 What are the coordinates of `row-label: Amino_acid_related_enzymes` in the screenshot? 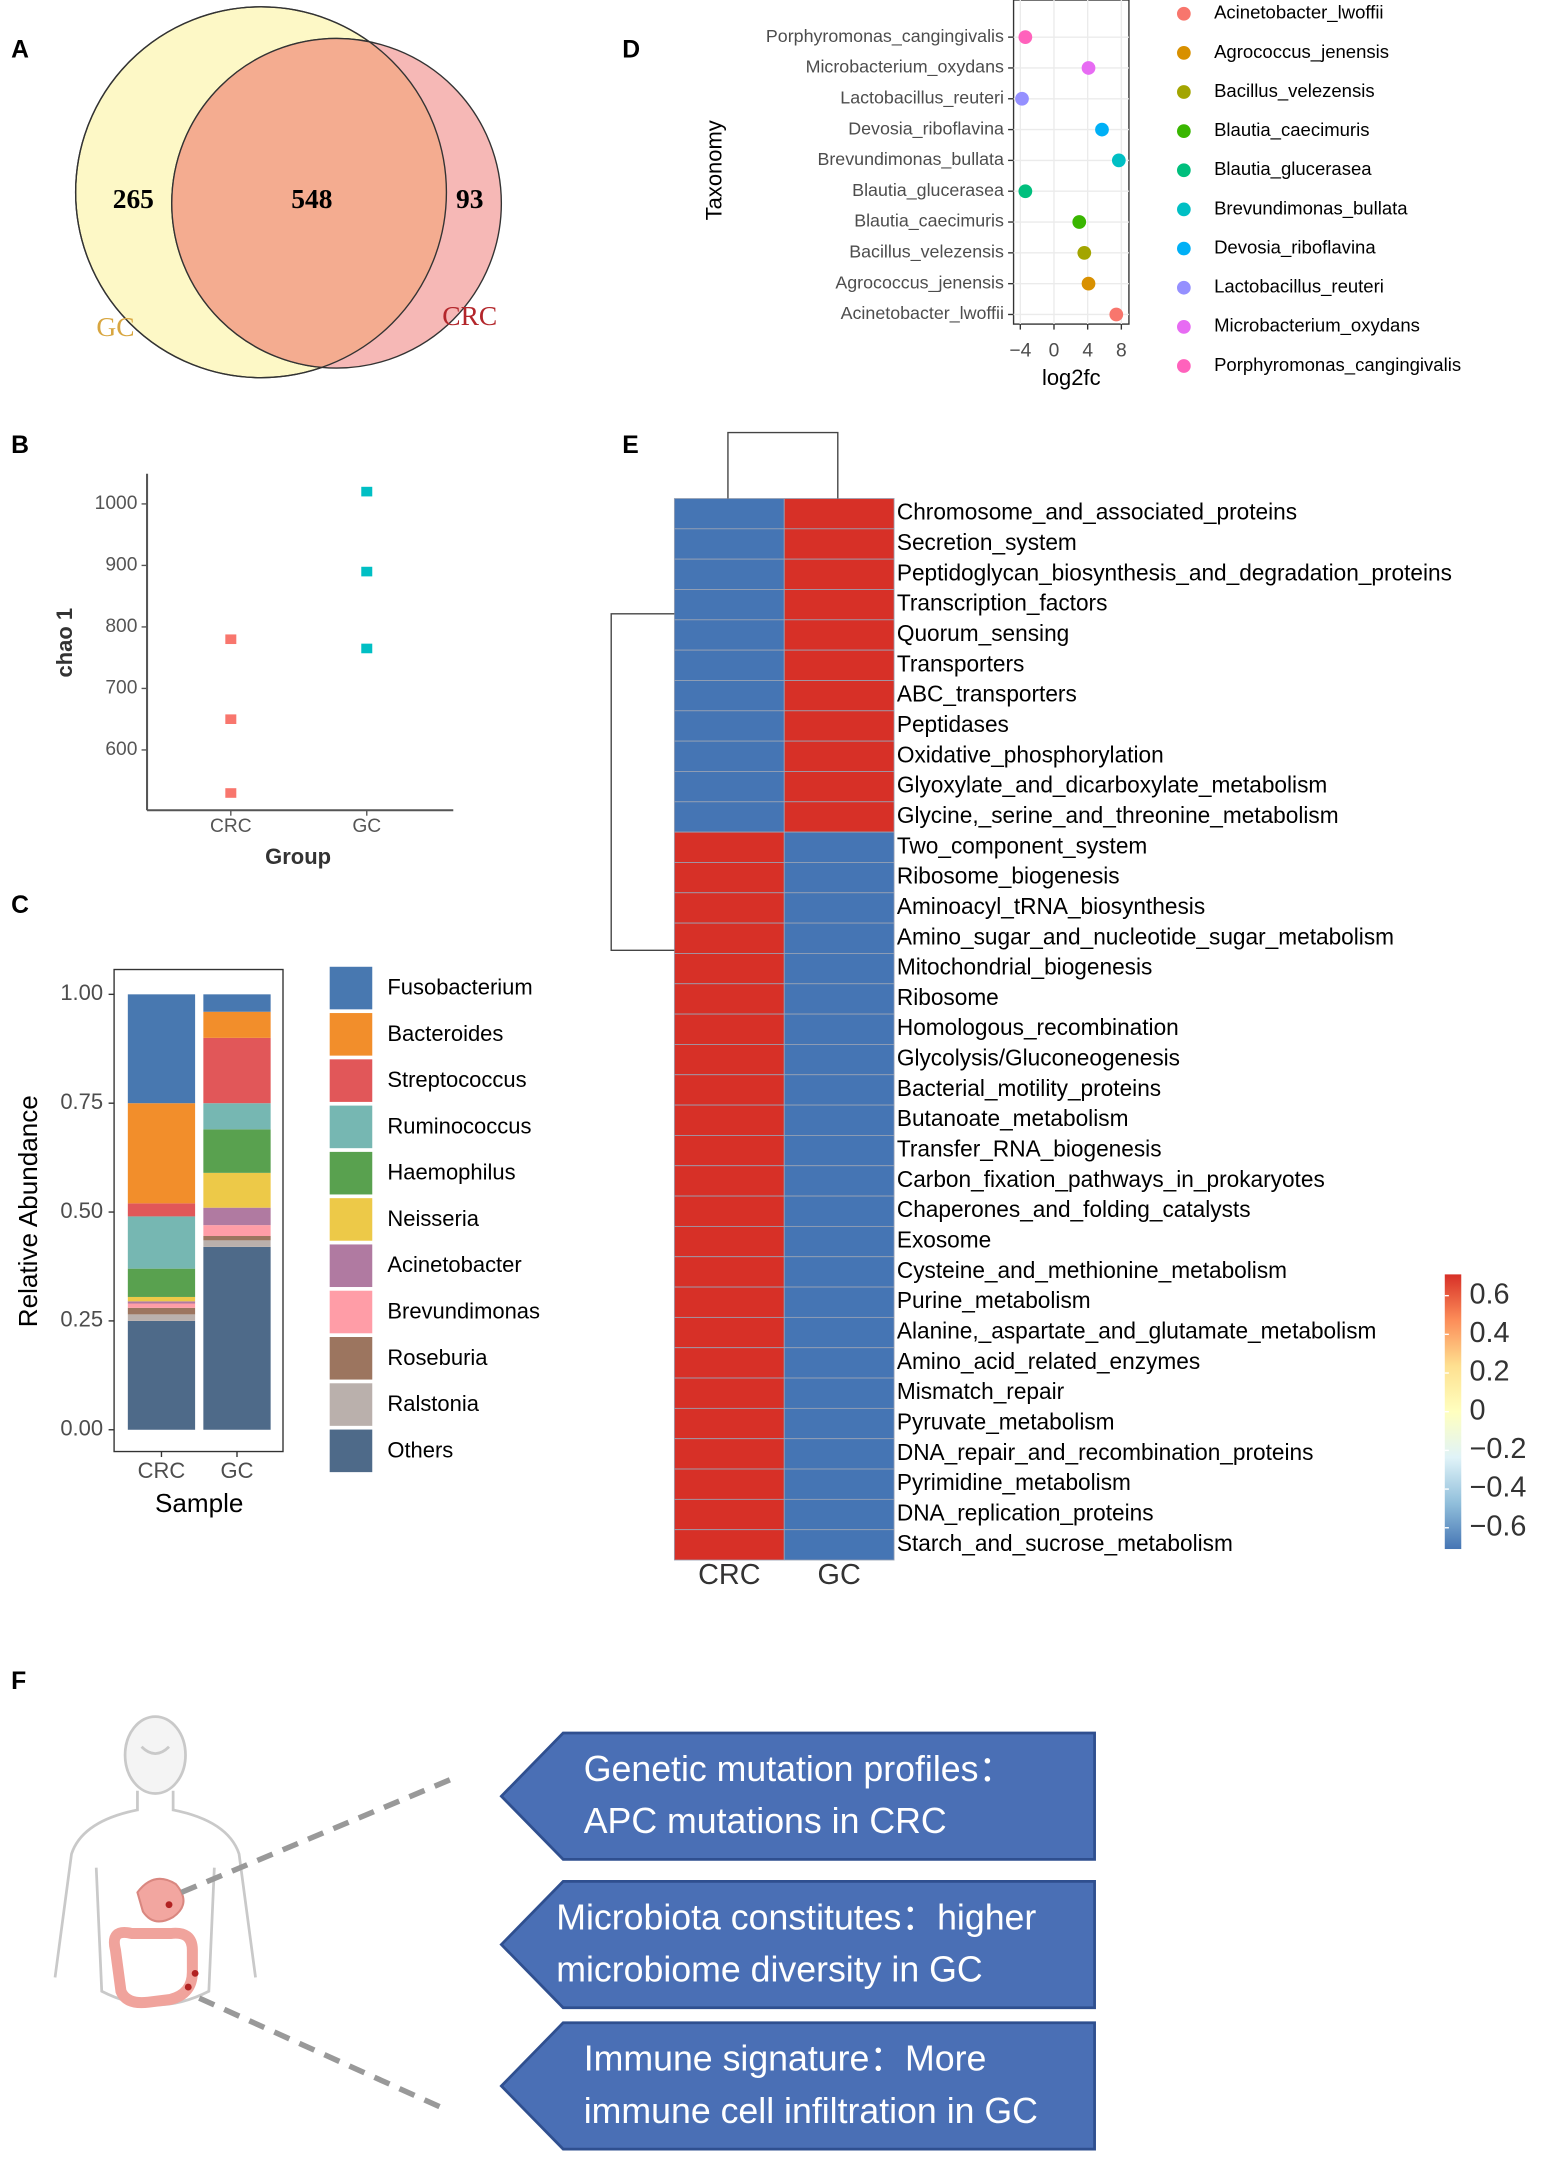 It's located at (1048, 1361).